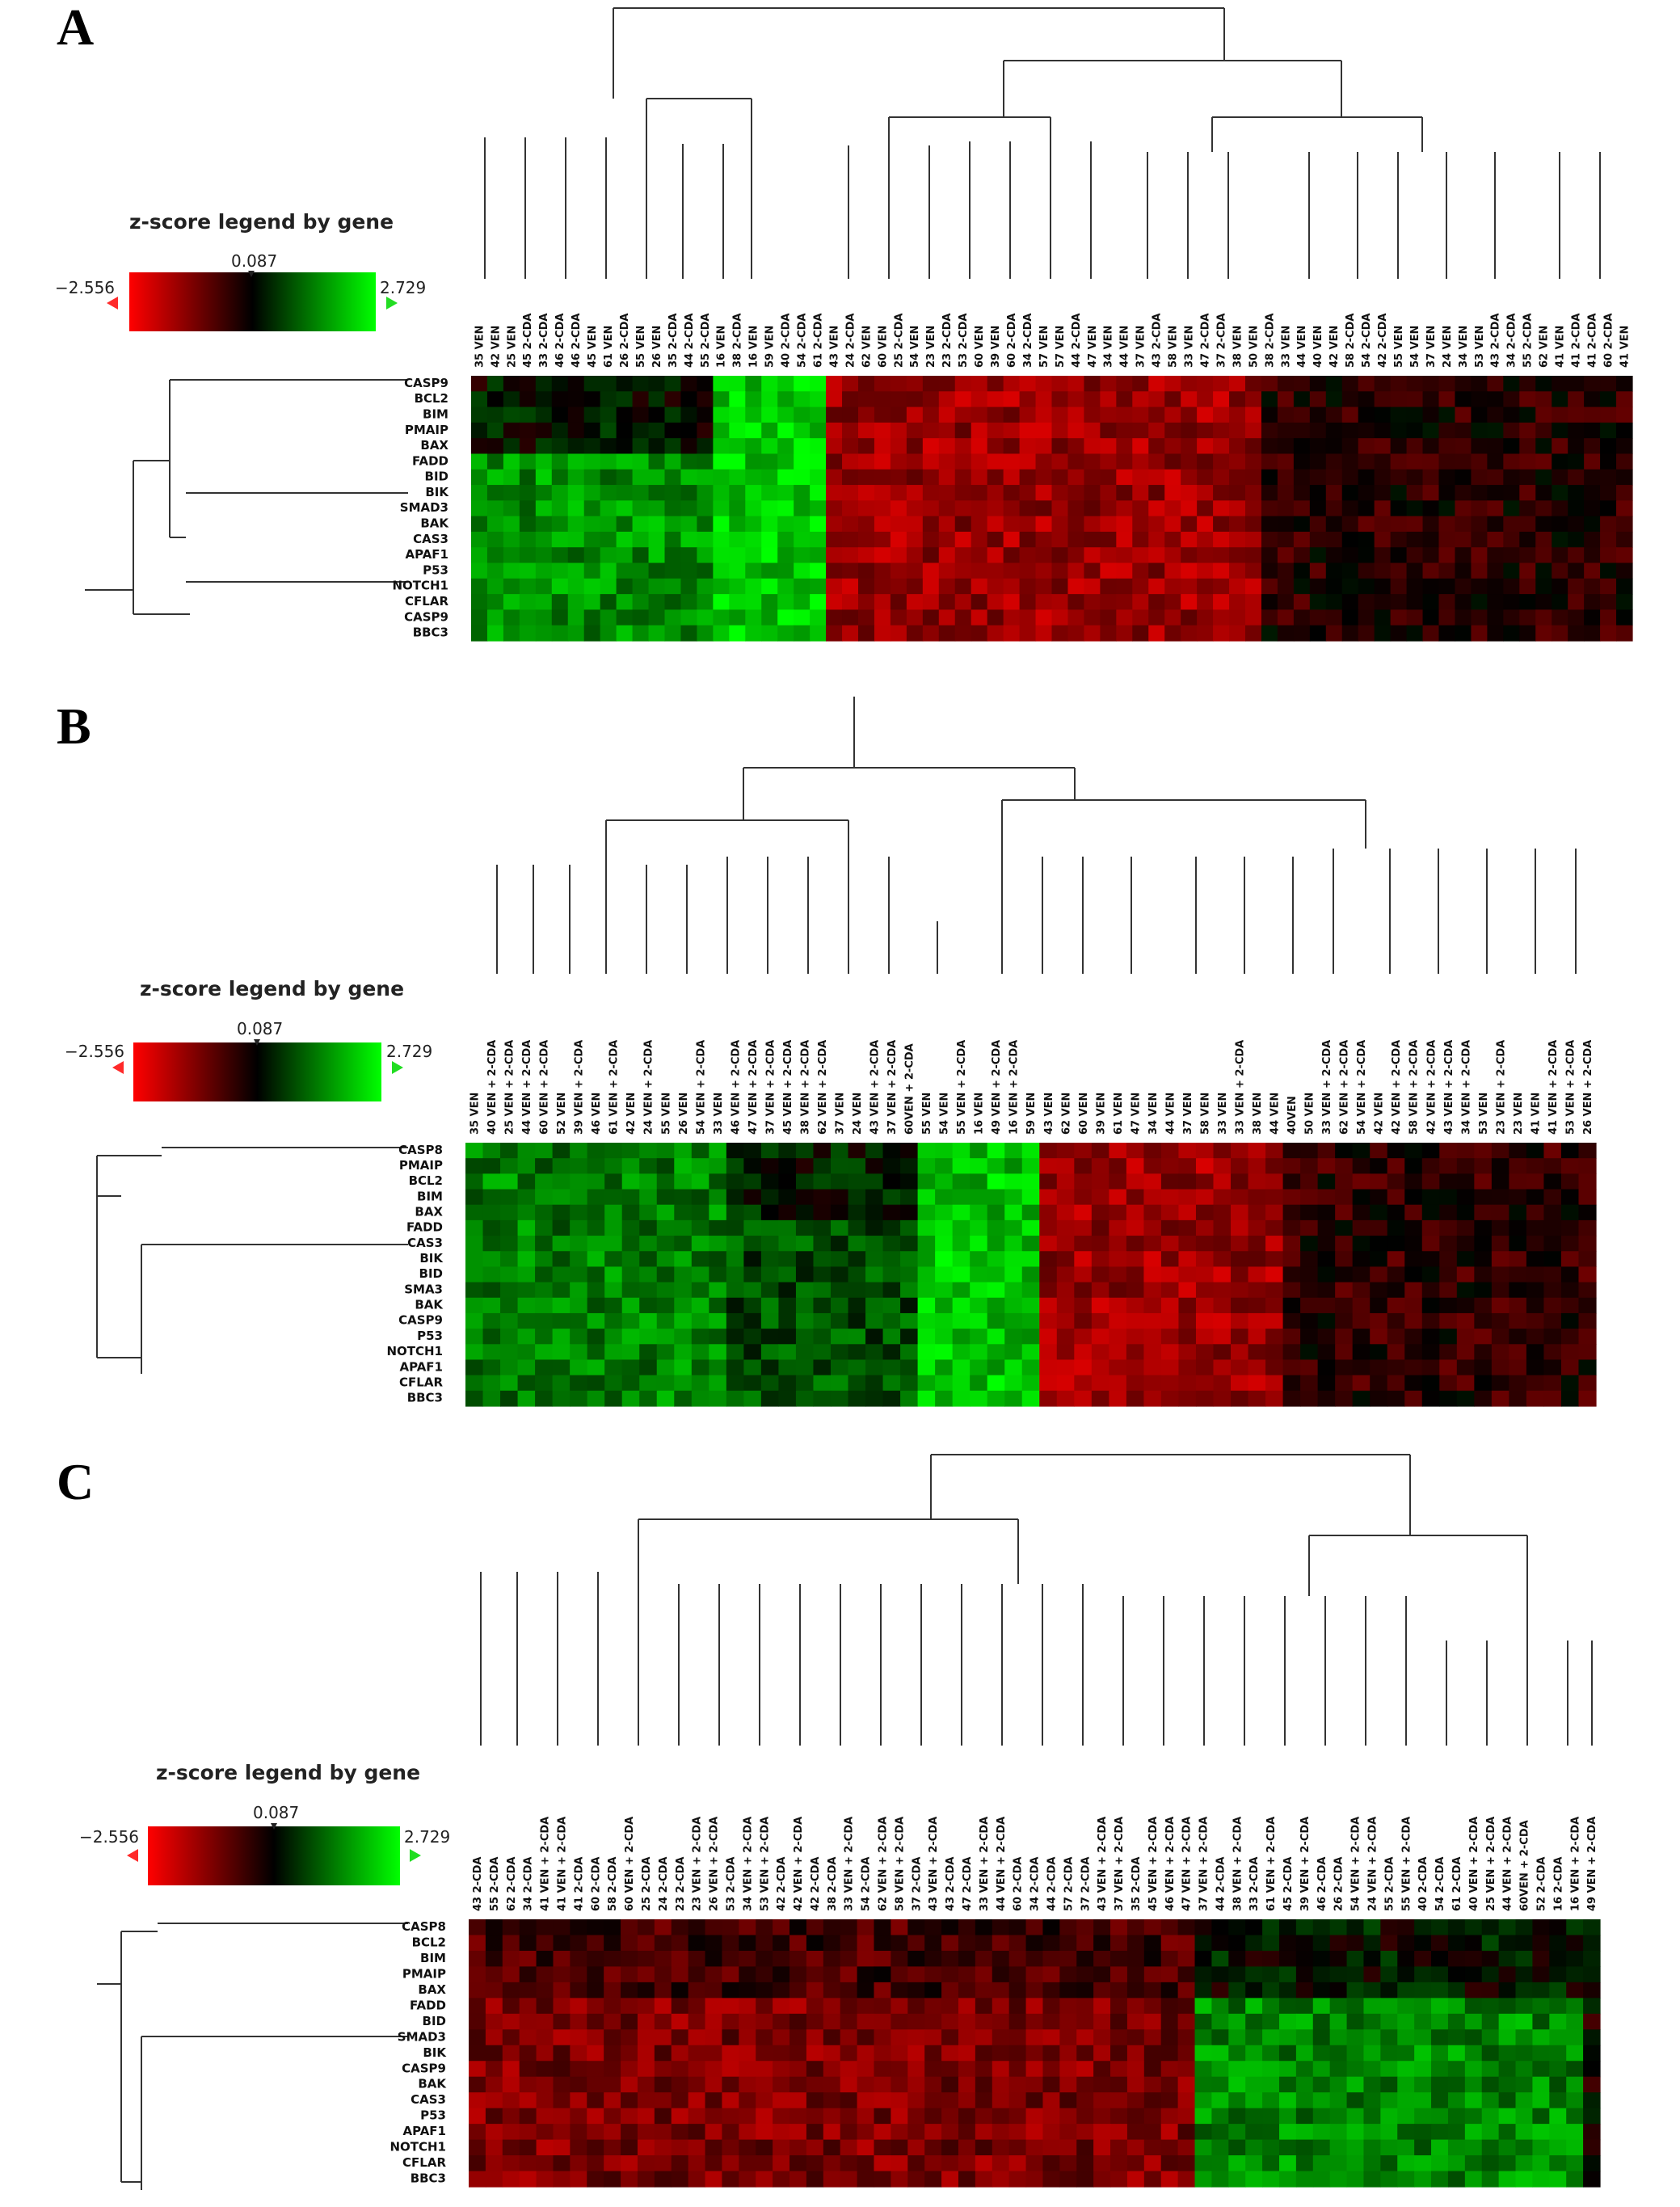 This screenshot has height=2207, width=1680. What do you see at coordinates (1188, 1114) in the screenshot?
I see `sample-label: 37 VEN` at bounding box center [1188, 1114].